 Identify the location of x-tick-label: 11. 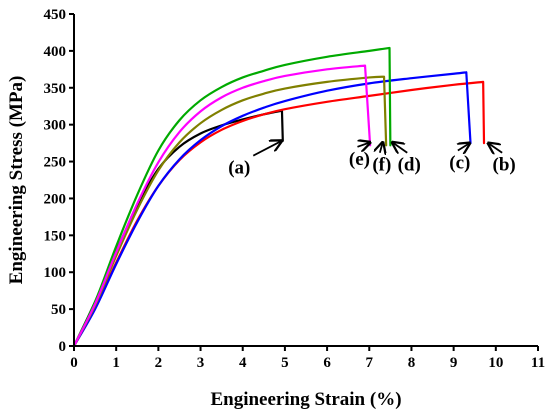
(538, 363).